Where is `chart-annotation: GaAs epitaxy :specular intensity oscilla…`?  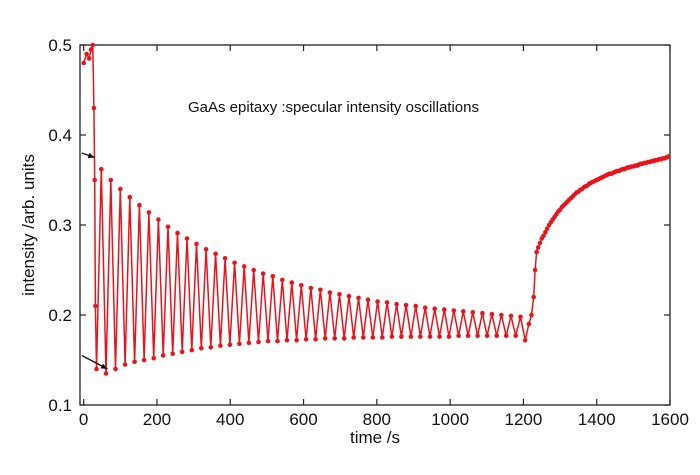 chart-annotation: GaAs epitaxy :specular intensity oscilla… is located at coordinates (333, 107).